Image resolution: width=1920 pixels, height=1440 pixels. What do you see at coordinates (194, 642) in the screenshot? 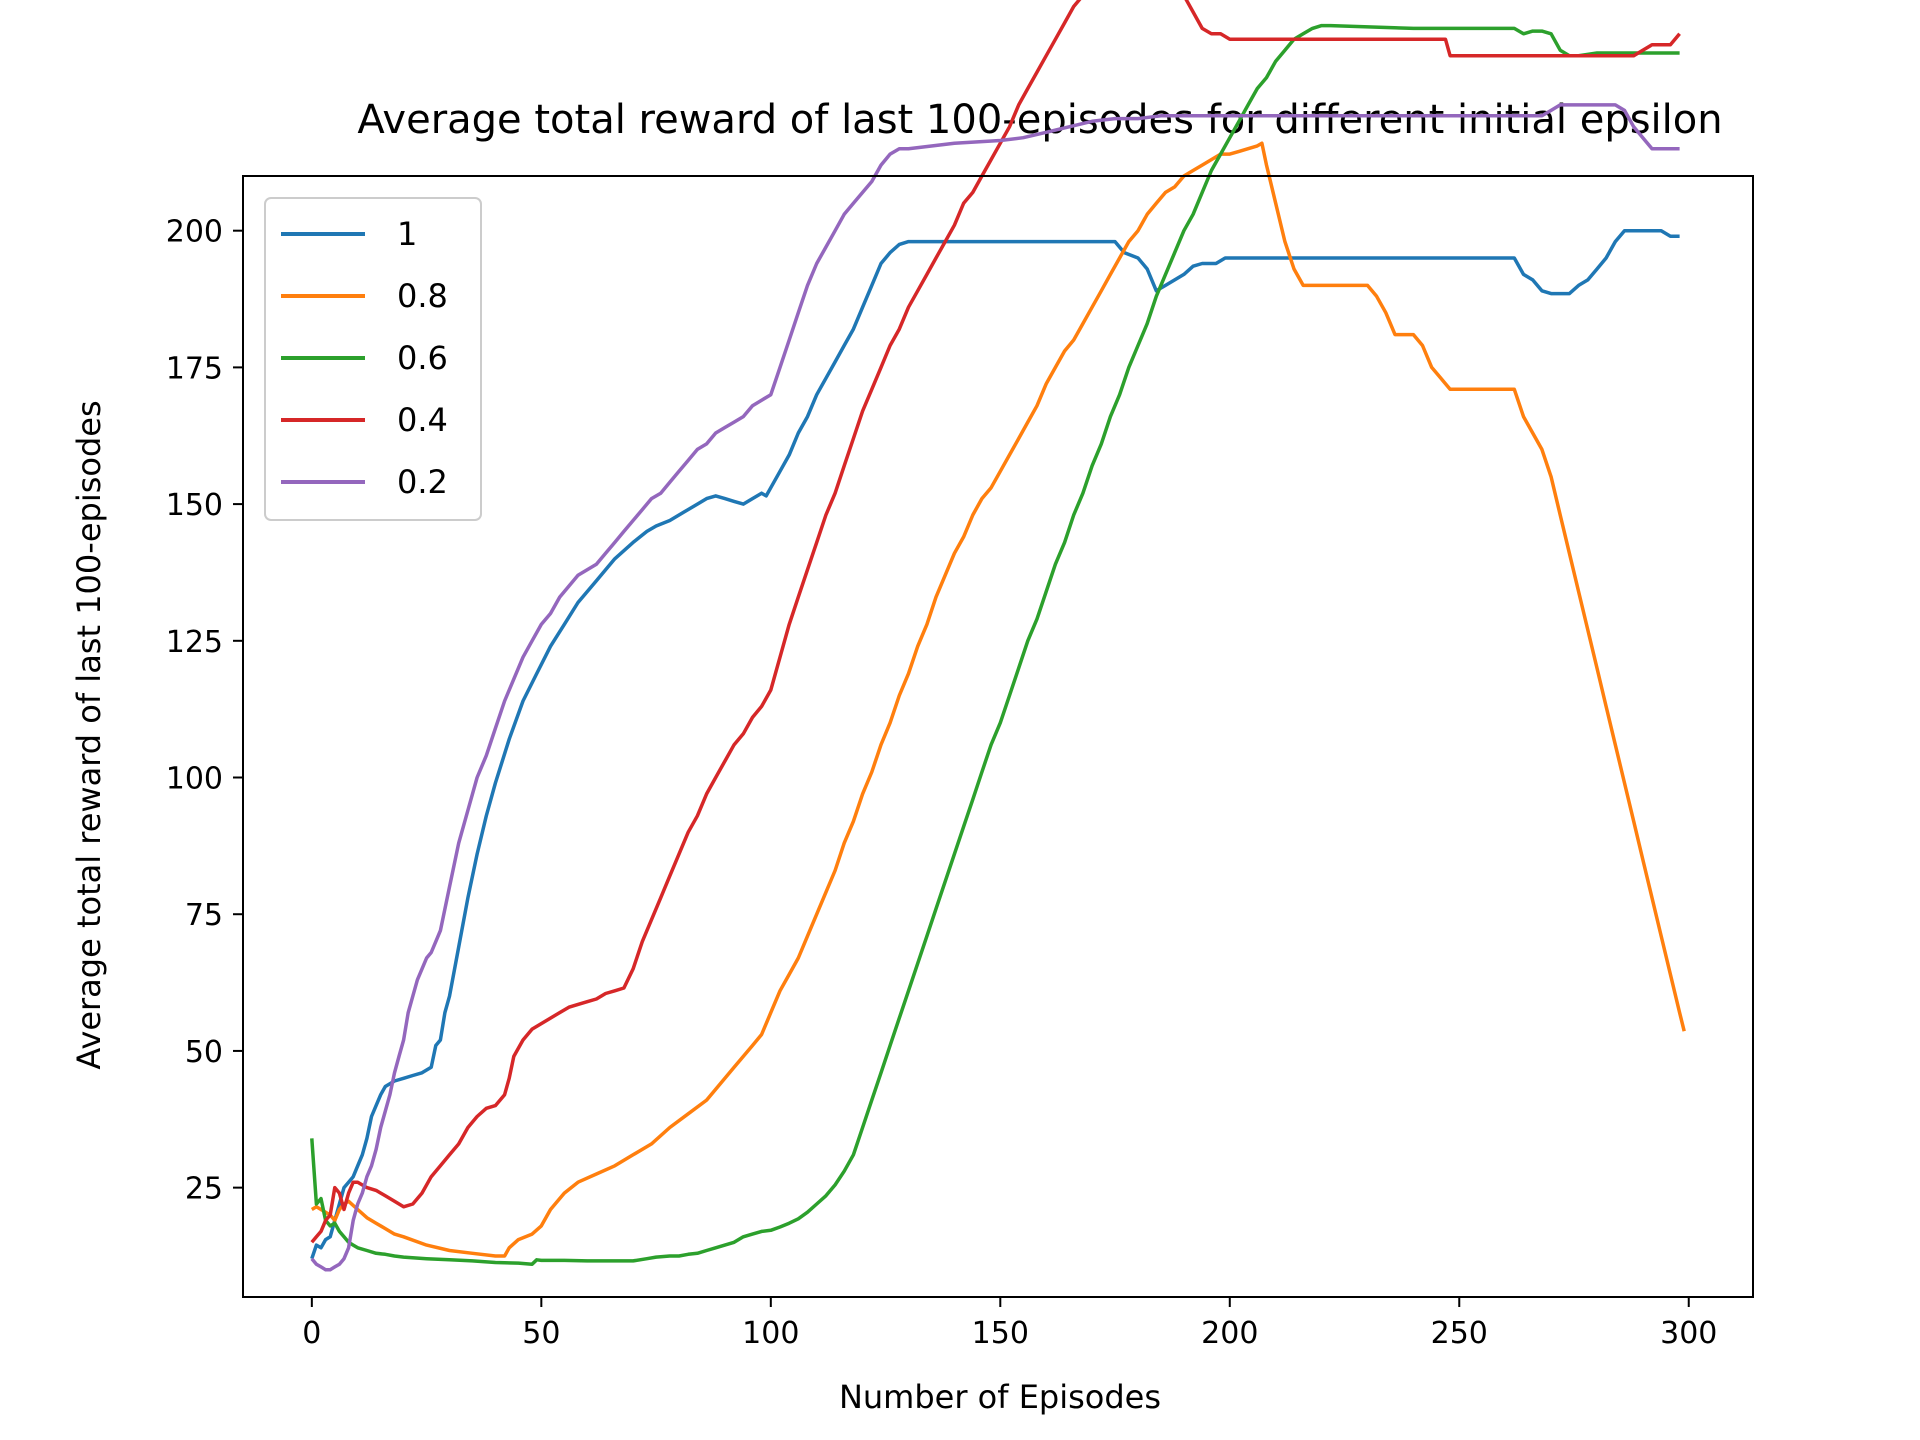
I see `y-tick-label-125: 125` at bounding box center [194, 642].